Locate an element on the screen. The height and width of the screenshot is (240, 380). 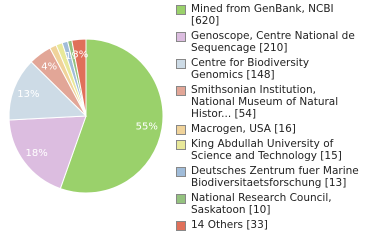
legend-item: Macrogen, USA [16] is located at coordinates (268, 129).